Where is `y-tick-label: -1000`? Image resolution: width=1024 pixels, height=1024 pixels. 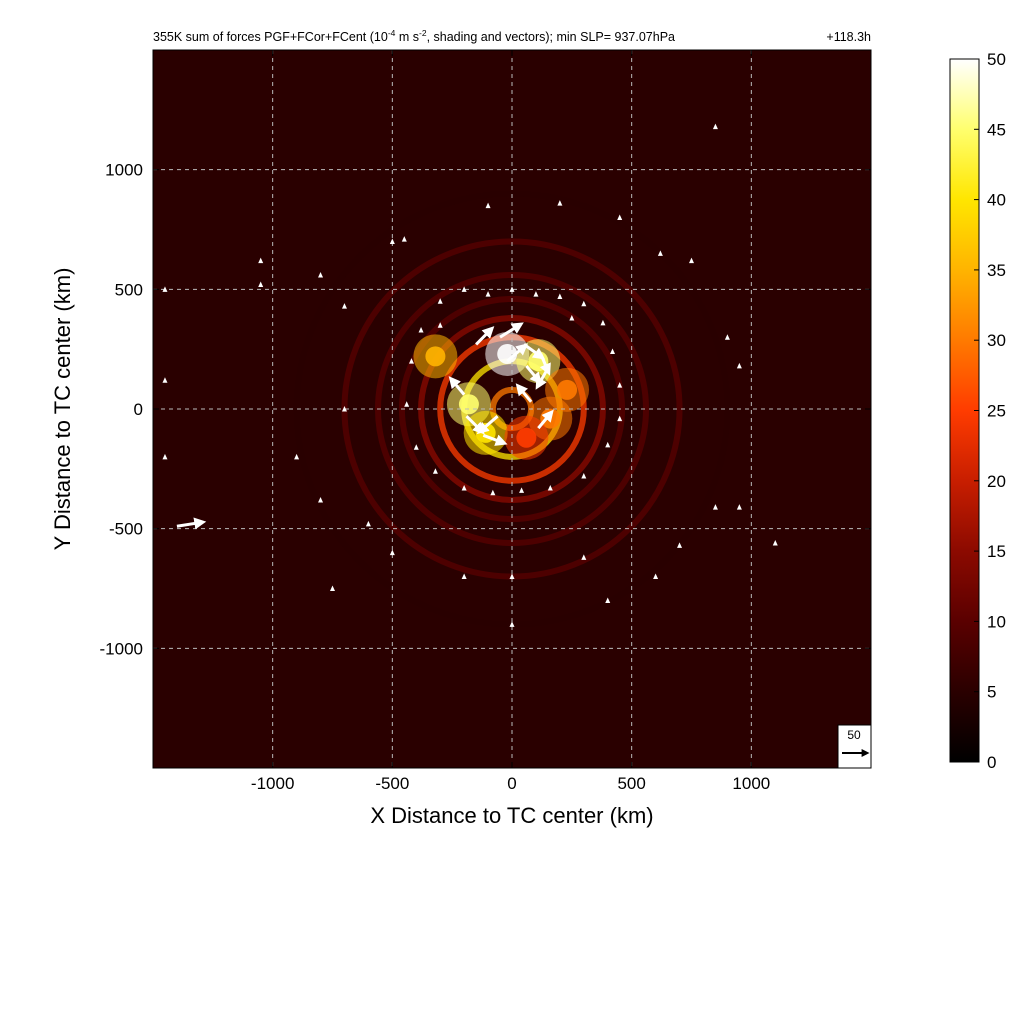
y-tick-label: -1000 is located at coordinates (121, 648).